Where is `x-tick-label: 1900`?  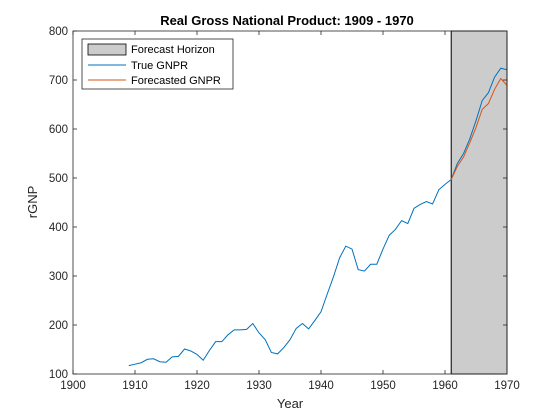 x-tick-label: 1900 is located at coordinates (73, 386).